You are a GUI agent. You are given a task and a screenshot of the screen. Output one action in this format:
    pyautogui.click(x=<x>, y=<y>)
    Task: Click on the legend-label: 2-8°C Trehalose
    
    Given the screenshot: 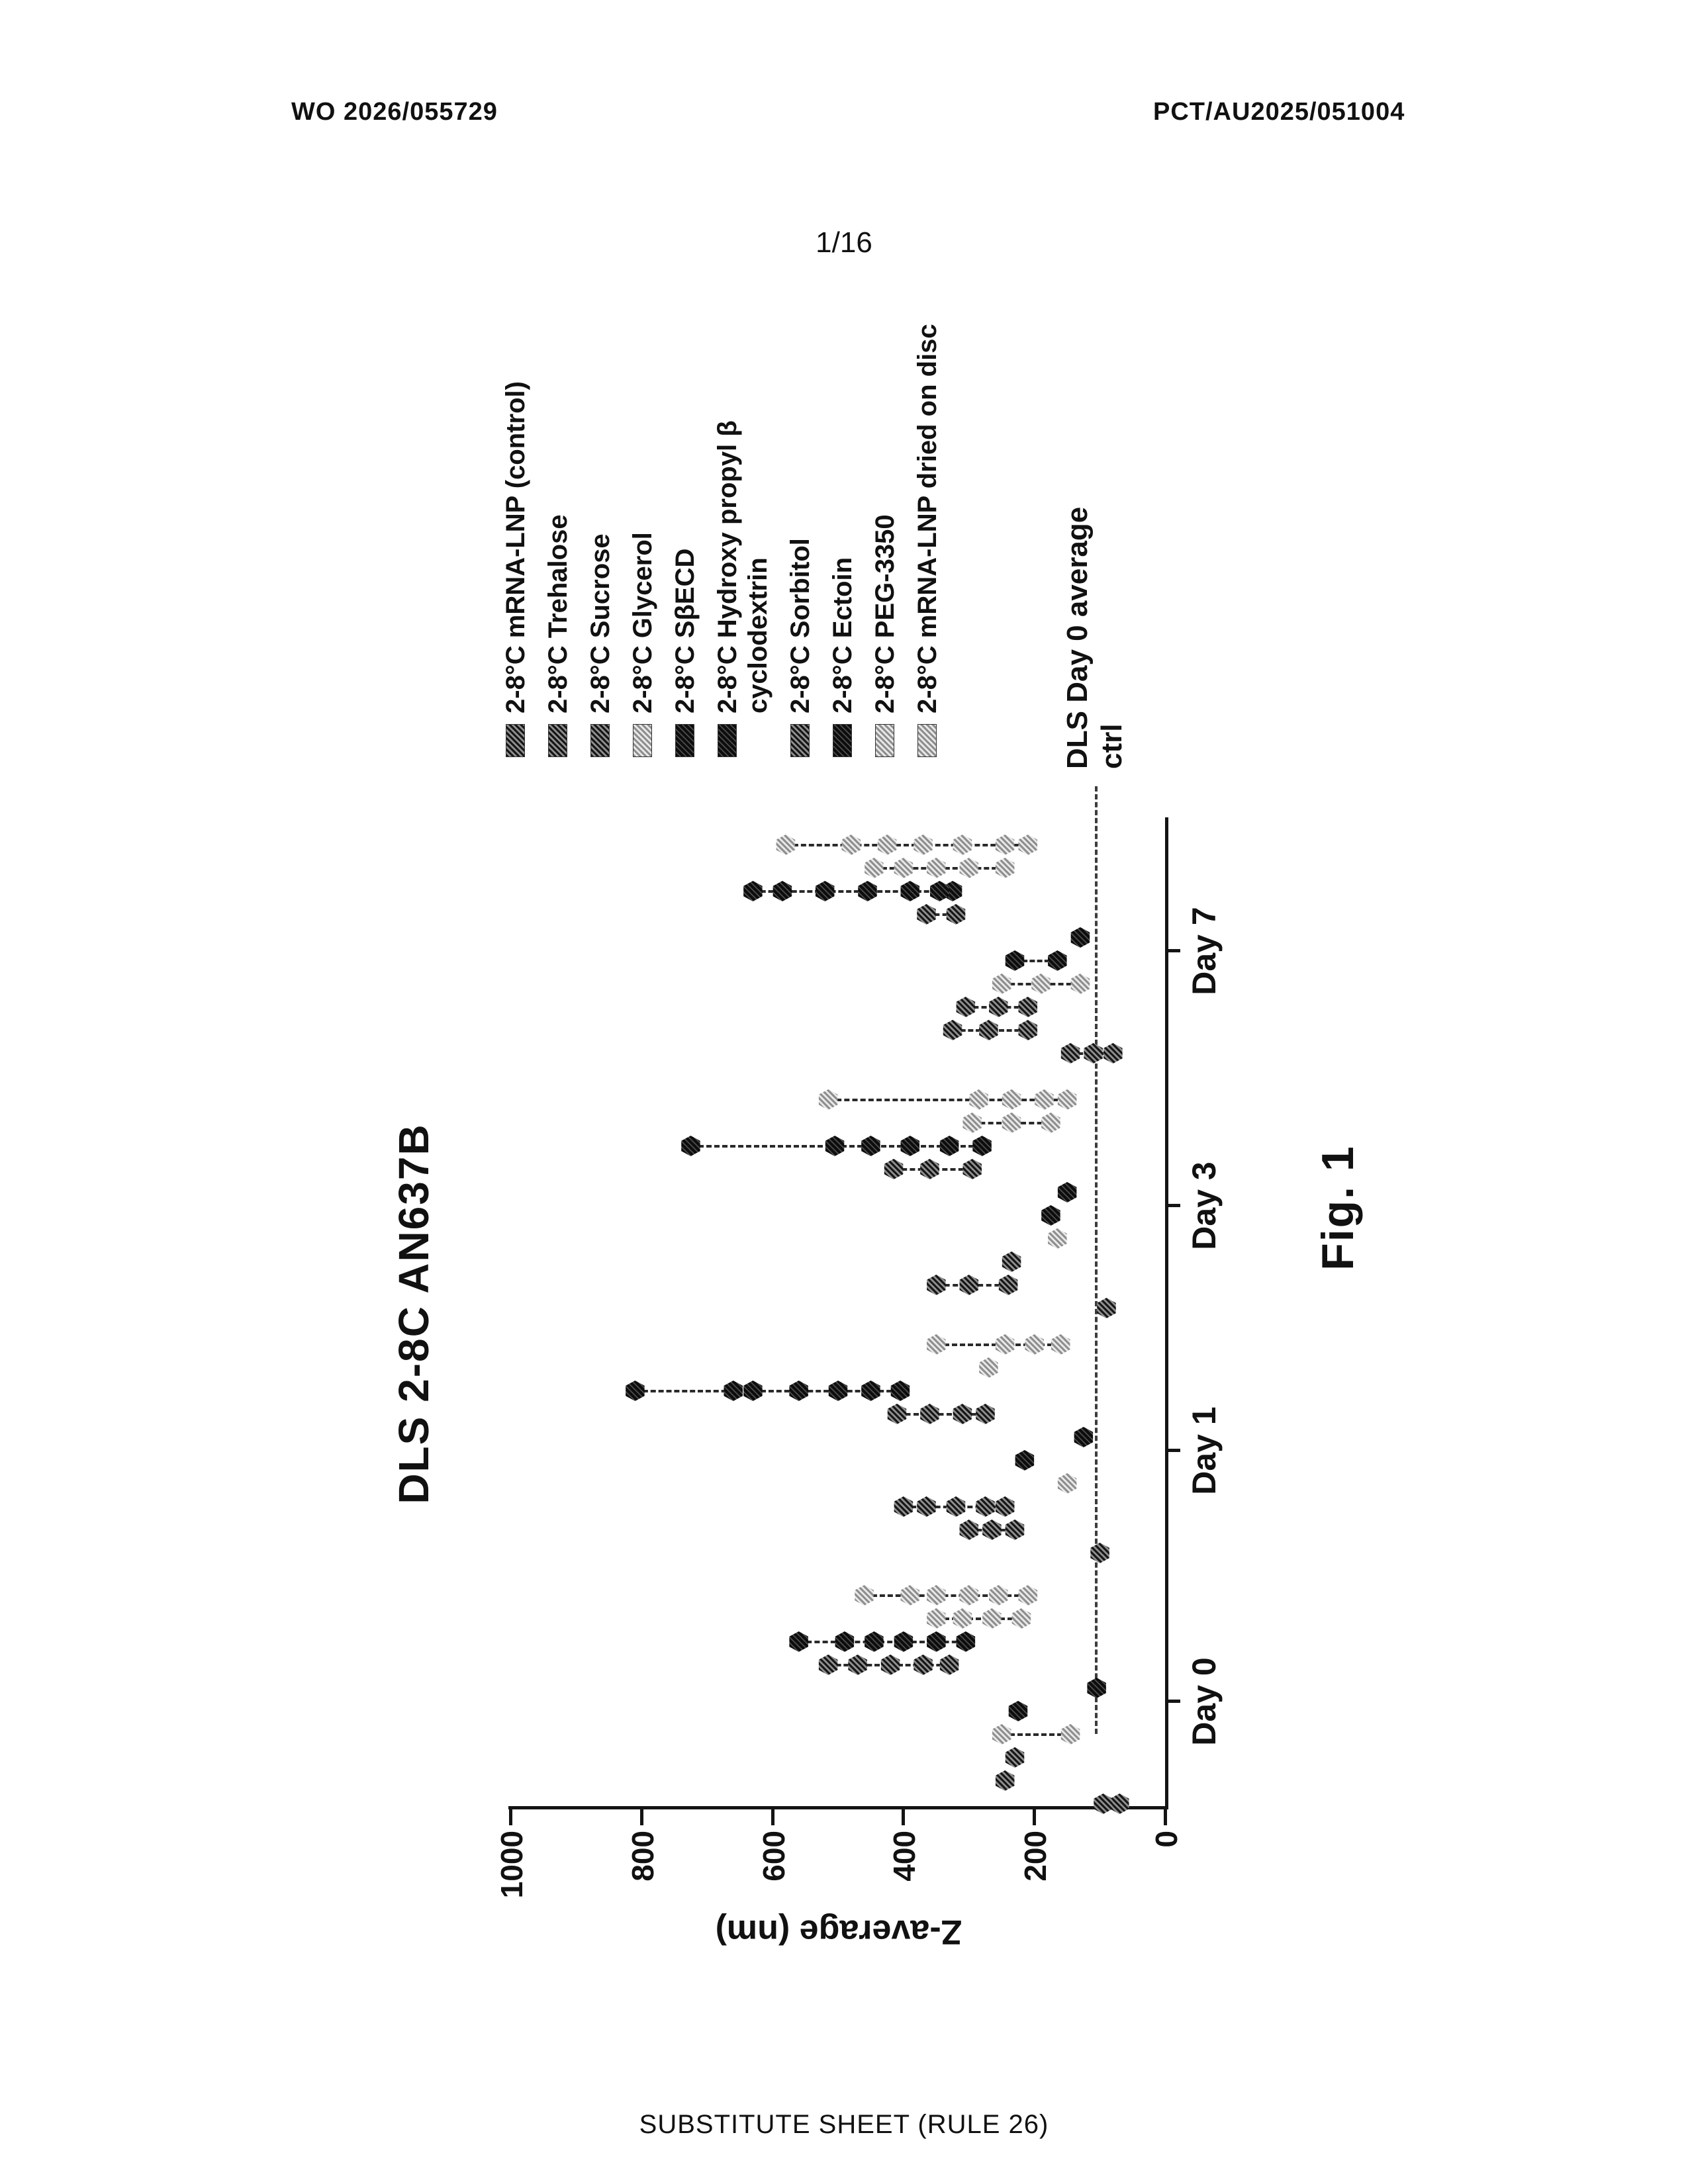 What is the action you would take?
    pyautogui.click(x=558, y=613)
    